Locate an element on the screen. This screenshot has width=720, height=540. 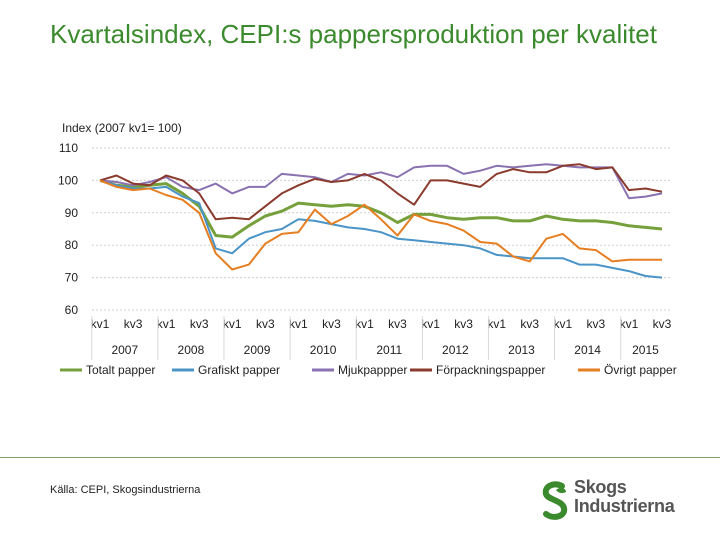
year-label: 2007 is located at coordinates (124, 350).